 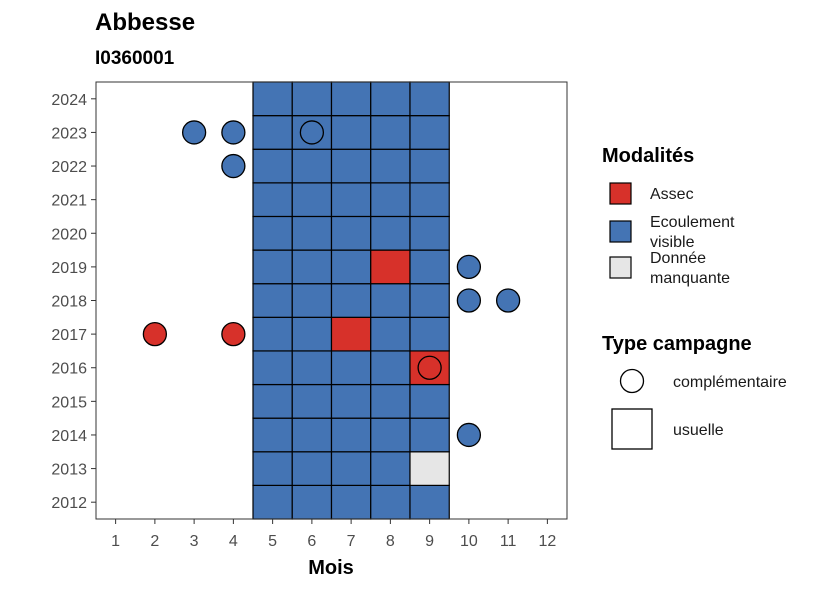 I want to click on cell-2020-7-ecoulement, so click(x=351, y=233).